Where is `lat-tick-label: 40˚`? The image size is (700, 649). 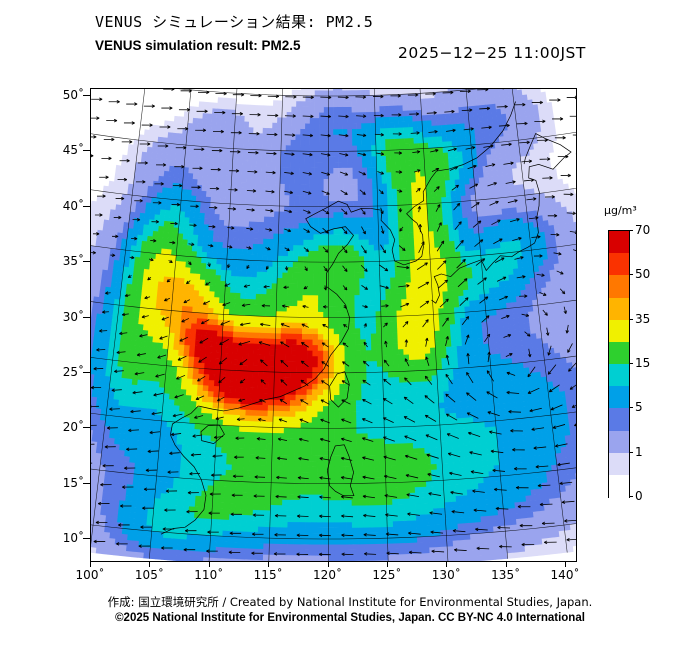 lat-tick-label: 40˚ is located at coordinates (73, 205).